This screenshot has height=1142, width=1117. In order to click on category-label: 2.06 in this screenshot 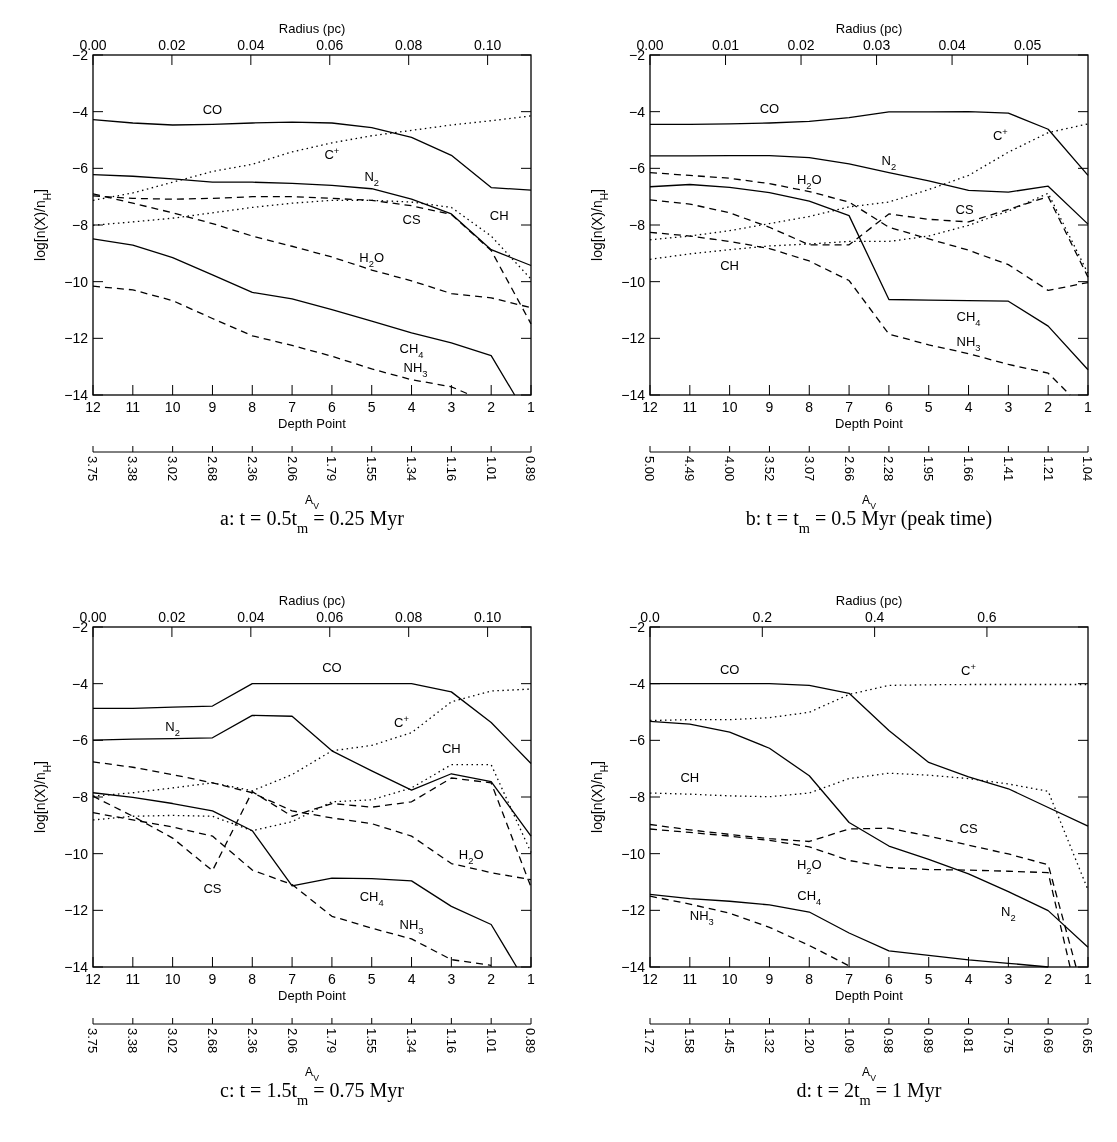, I will do `click(292, 1041)`.